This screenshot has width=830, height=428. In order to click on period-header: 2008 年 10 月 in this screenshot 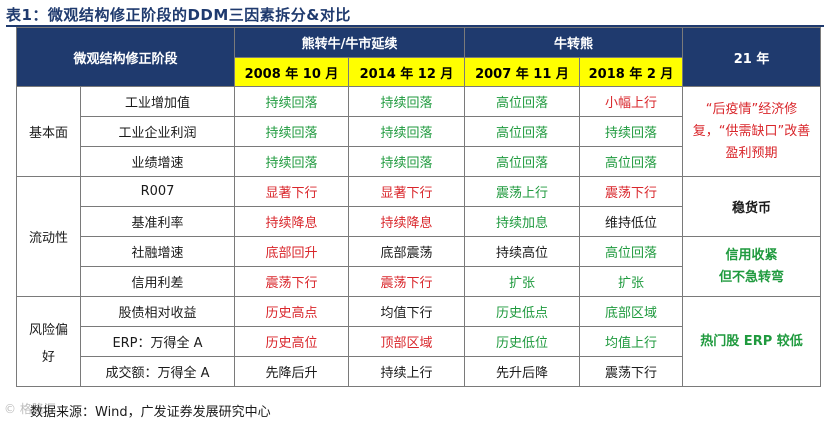, I will do `click(292, 72)`.